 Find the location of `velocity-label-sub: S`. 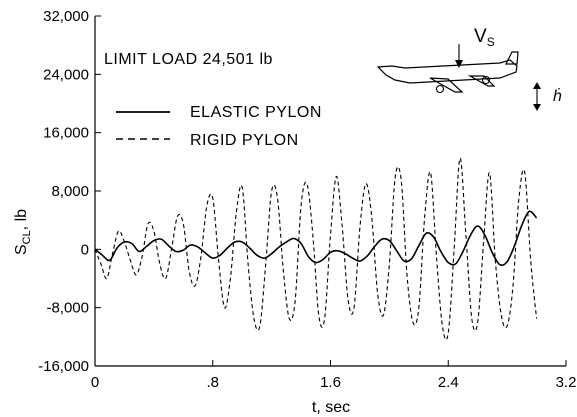

velocity-label-sub: S is located at coordinates (491, 42).